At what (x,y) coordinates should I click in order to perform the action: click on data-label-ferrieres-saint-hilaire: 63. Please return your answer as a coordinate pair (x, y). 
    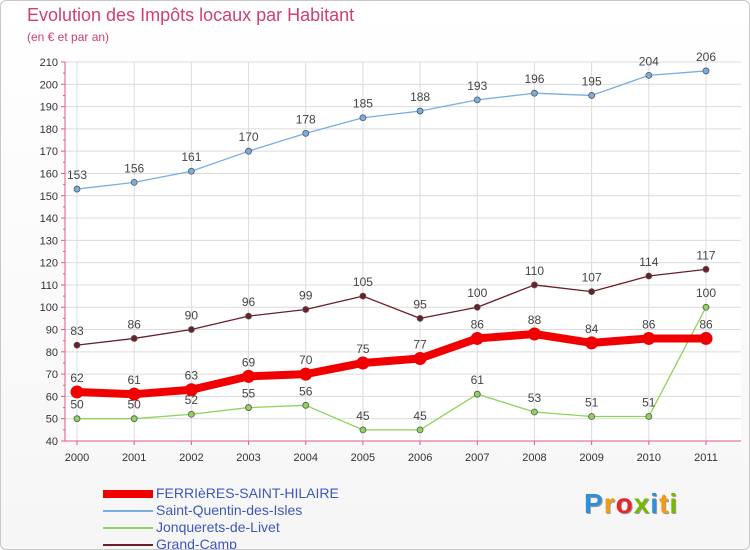
    Looking at the image, I should click on (192, 376).